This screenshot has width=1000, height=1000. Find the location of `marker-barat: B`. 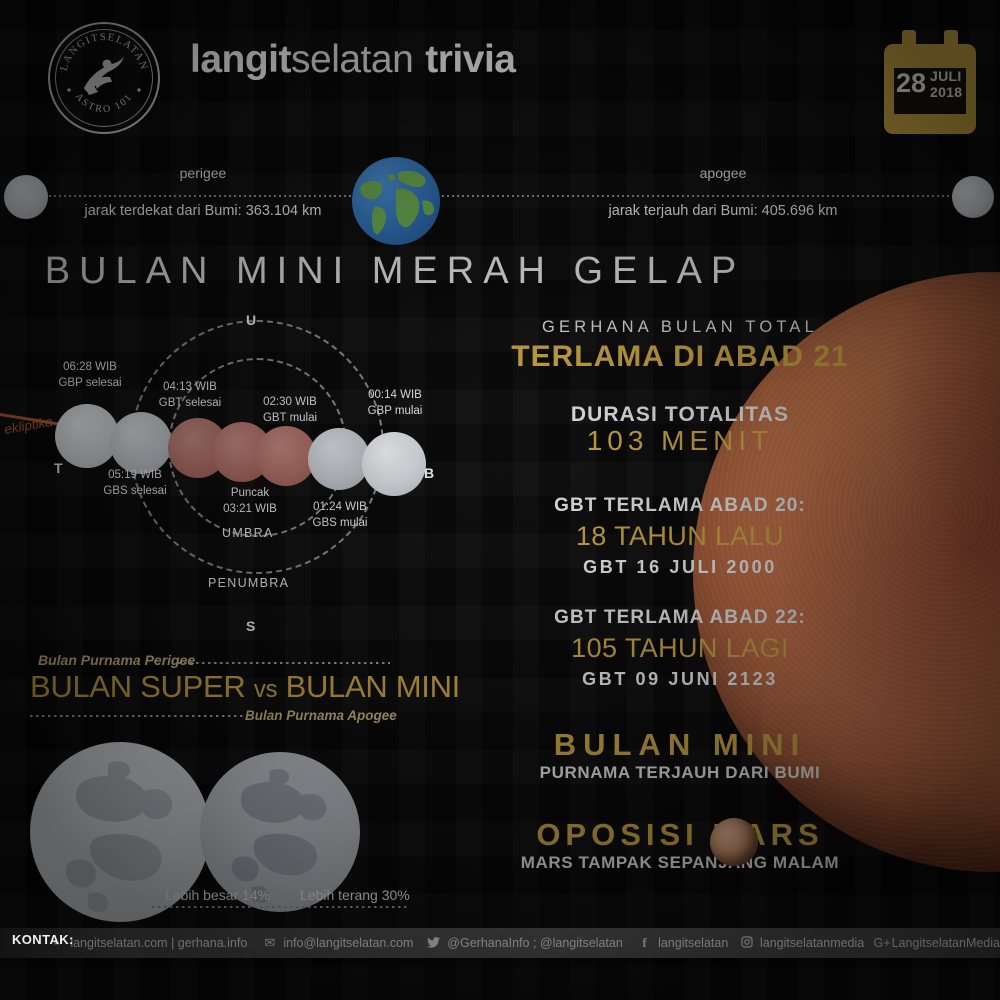

marker-barat: B is located at coordinates (429, 473).